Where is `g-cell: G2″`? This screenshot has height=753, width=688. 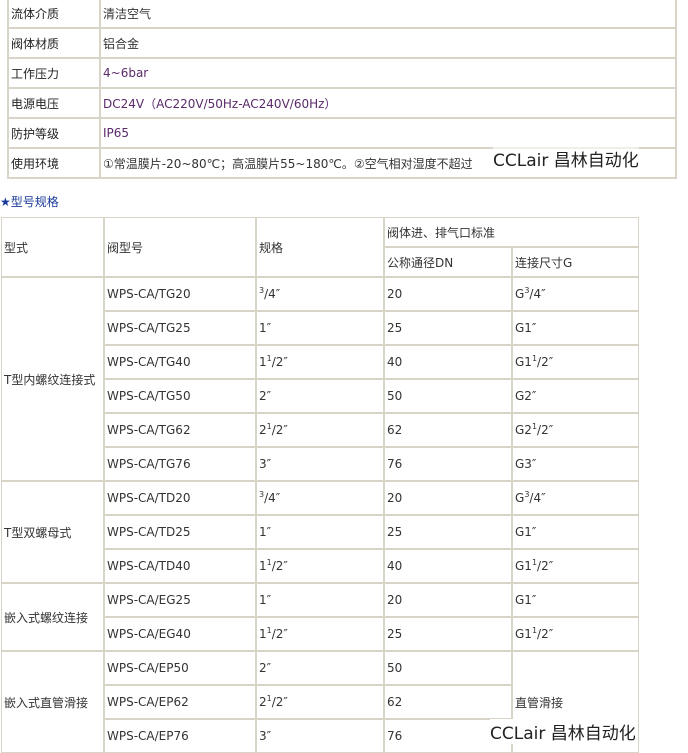
g-cell: G2″ is located at coordinates (575, 396).